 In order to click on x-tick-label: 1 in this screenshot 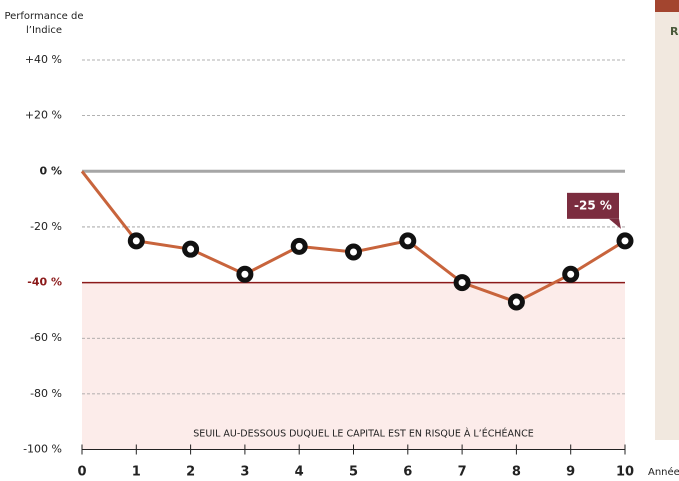, I will do `click(136, 472)`.